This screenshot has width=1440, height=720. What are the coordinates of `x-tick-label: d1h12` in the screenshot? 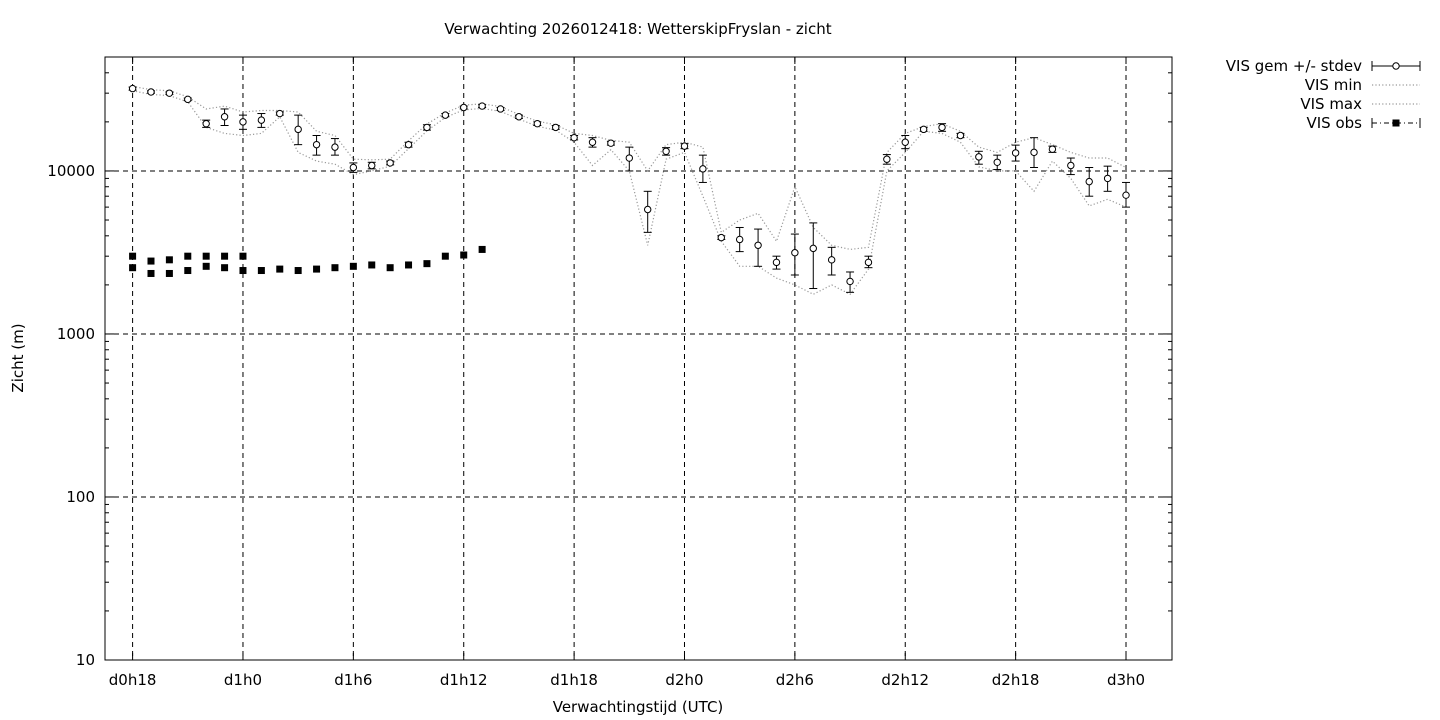 It's located at (464, 680).